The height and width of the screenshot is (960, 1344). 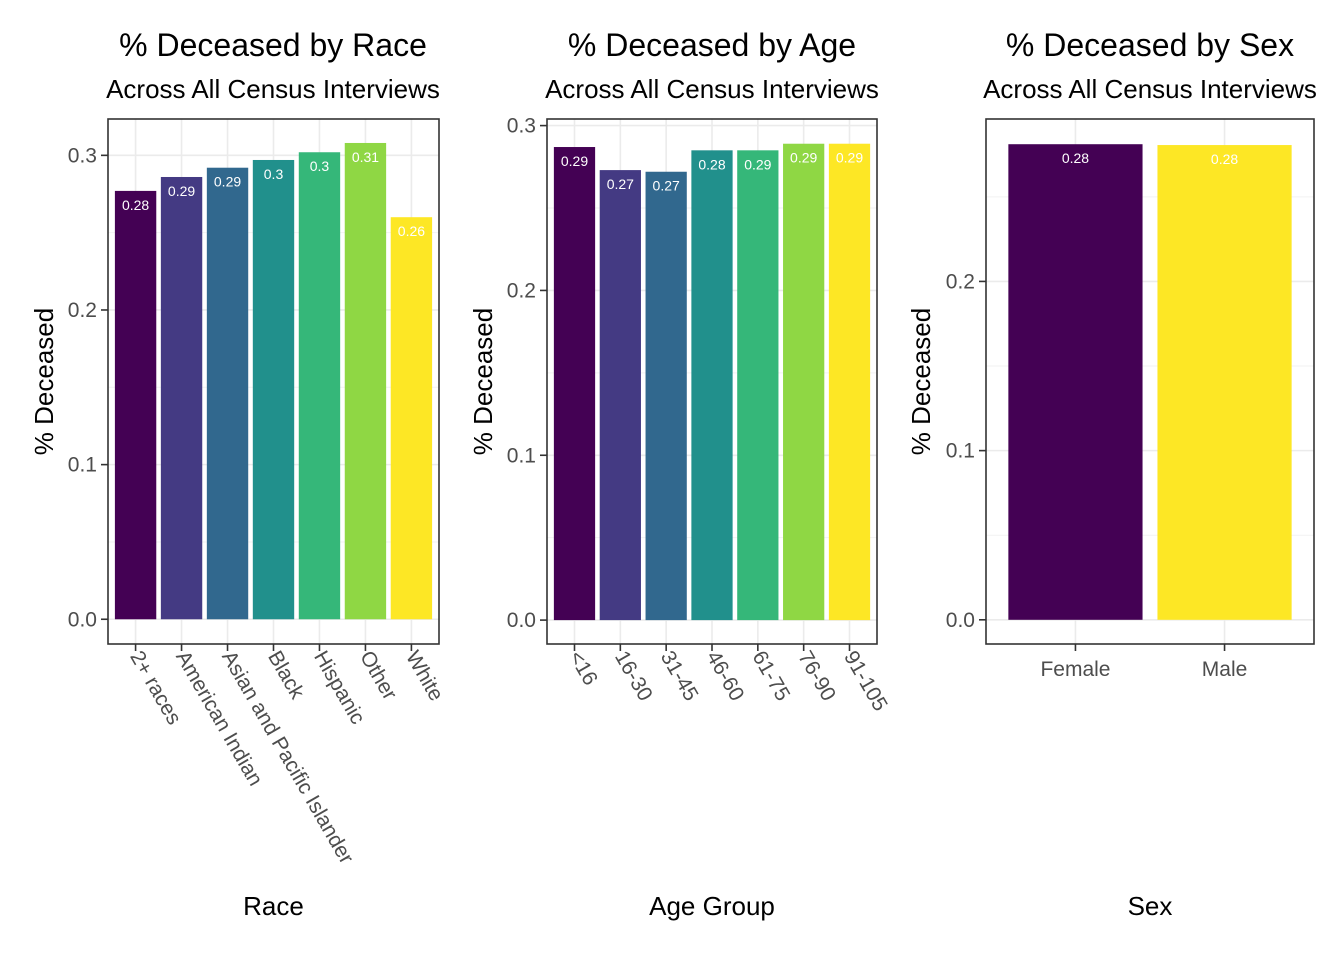 What do you see at coordinates (865, 681) in the screenshot?
I see `x-tick-label: 91-105` at bounding box center [865, 681].